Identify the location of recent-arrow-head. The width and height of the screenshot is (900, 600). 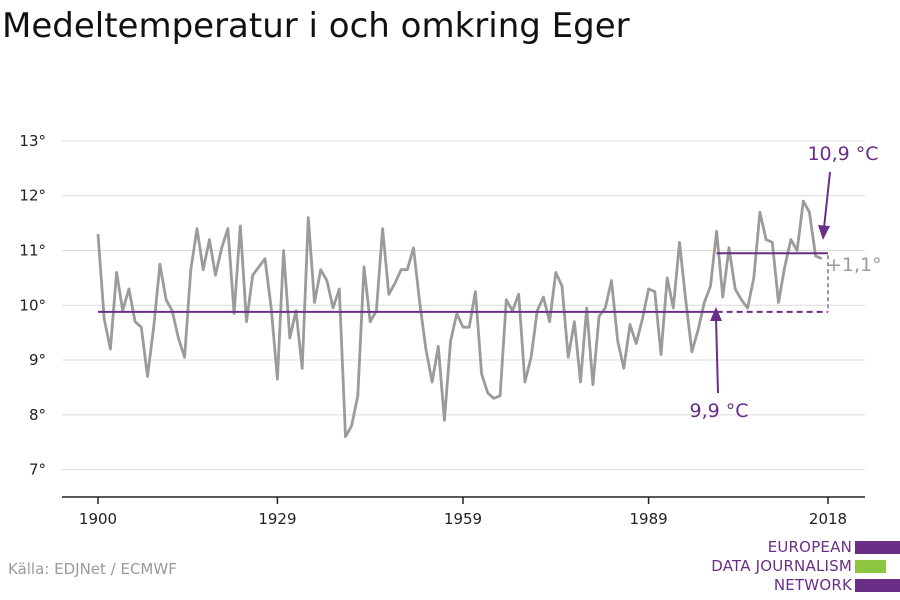
(824, 232).